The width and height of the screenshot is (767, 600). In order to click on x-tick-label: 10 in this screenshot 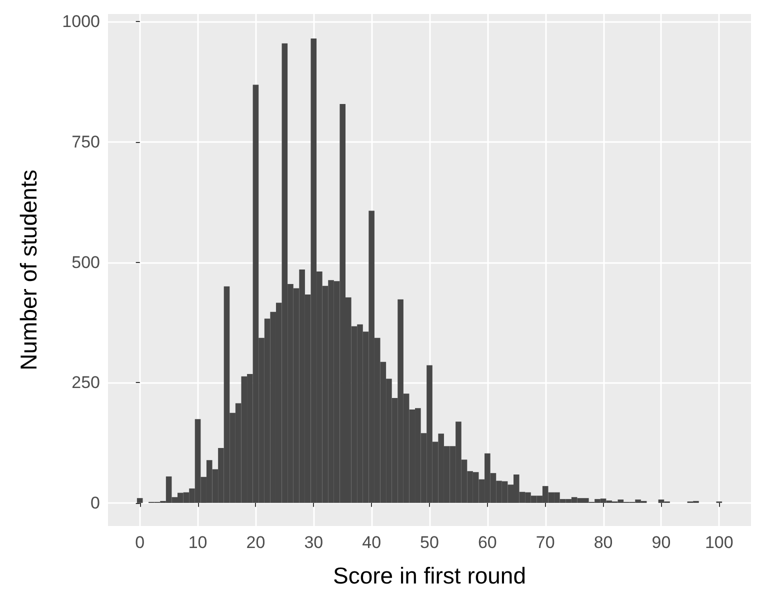, I will do `click(198, 542)`.